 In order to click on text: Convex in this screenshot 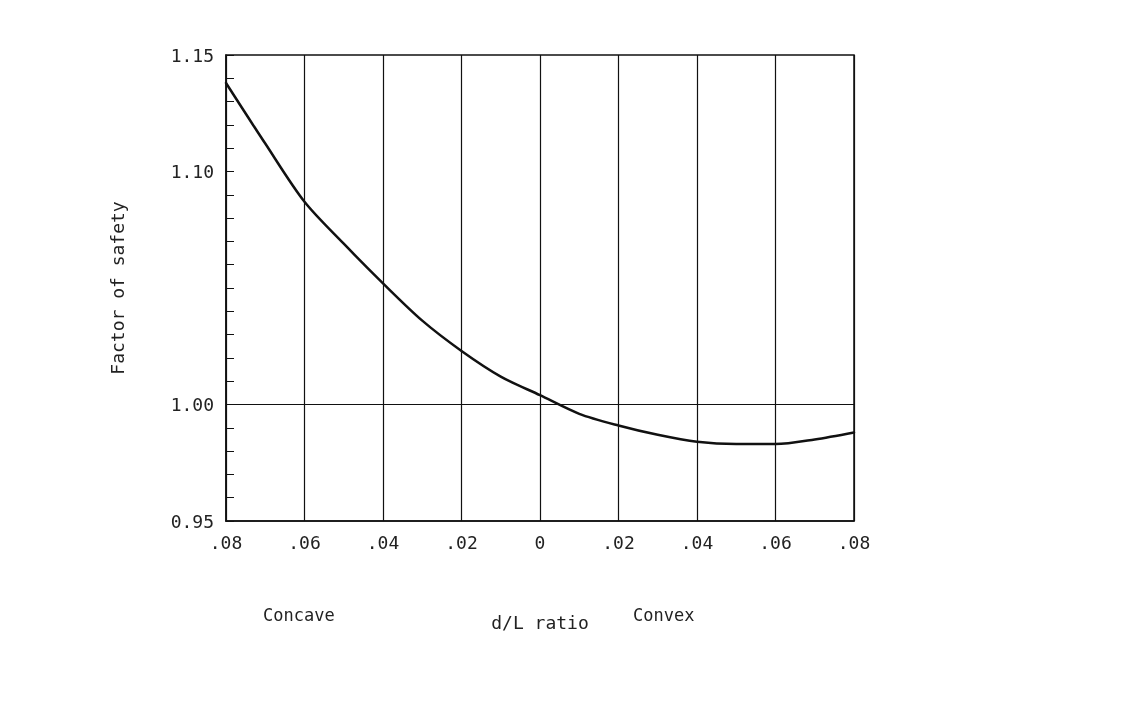, I will do `click(664, 614)`.